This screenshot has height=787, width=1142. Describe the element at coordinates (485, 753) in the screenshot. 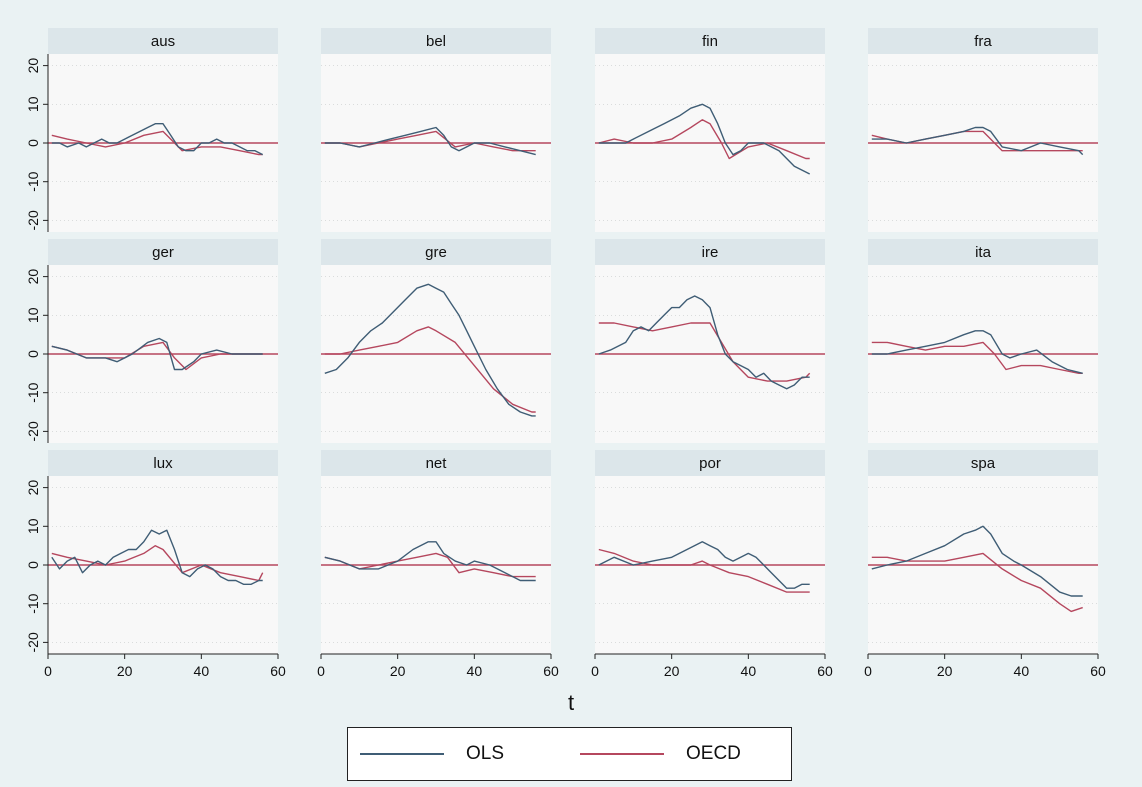

I see `legend-label-ols: OLS` at that location.